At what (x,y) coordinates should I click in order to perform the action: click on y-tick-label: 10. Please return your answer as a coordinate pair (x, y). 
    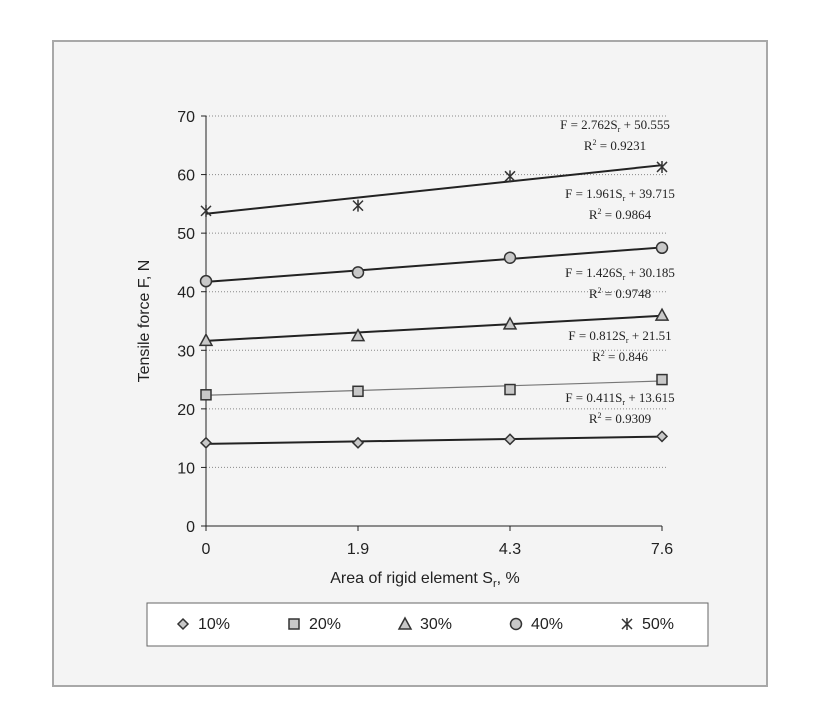
    Looking at the image, I should click on (186, 468).